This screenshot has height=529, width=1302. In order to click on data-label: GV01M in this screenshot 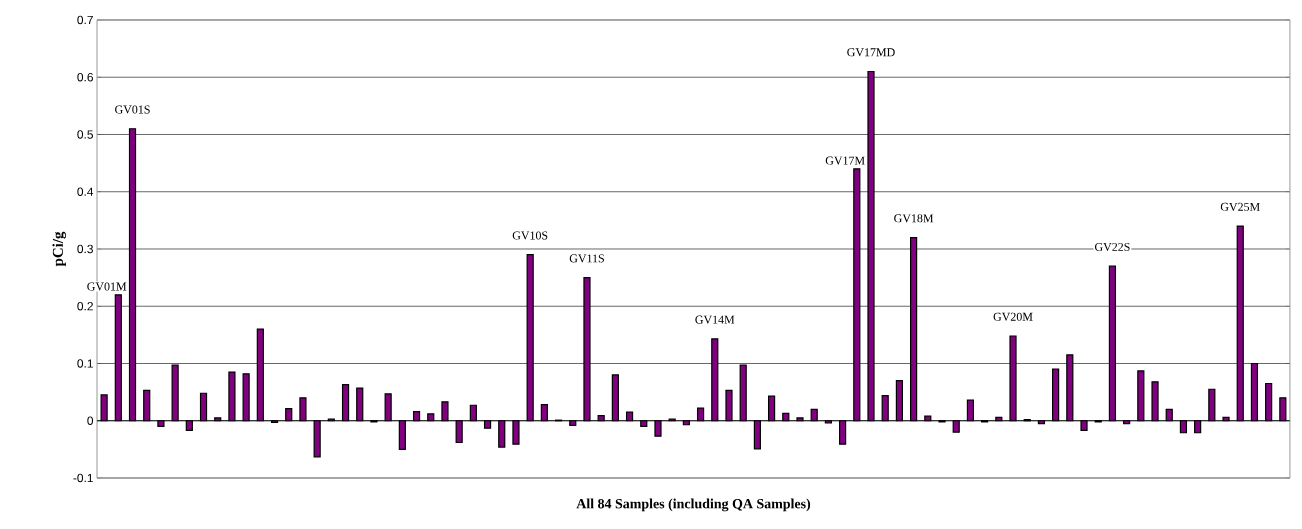, I will do `click(107, 286)`.